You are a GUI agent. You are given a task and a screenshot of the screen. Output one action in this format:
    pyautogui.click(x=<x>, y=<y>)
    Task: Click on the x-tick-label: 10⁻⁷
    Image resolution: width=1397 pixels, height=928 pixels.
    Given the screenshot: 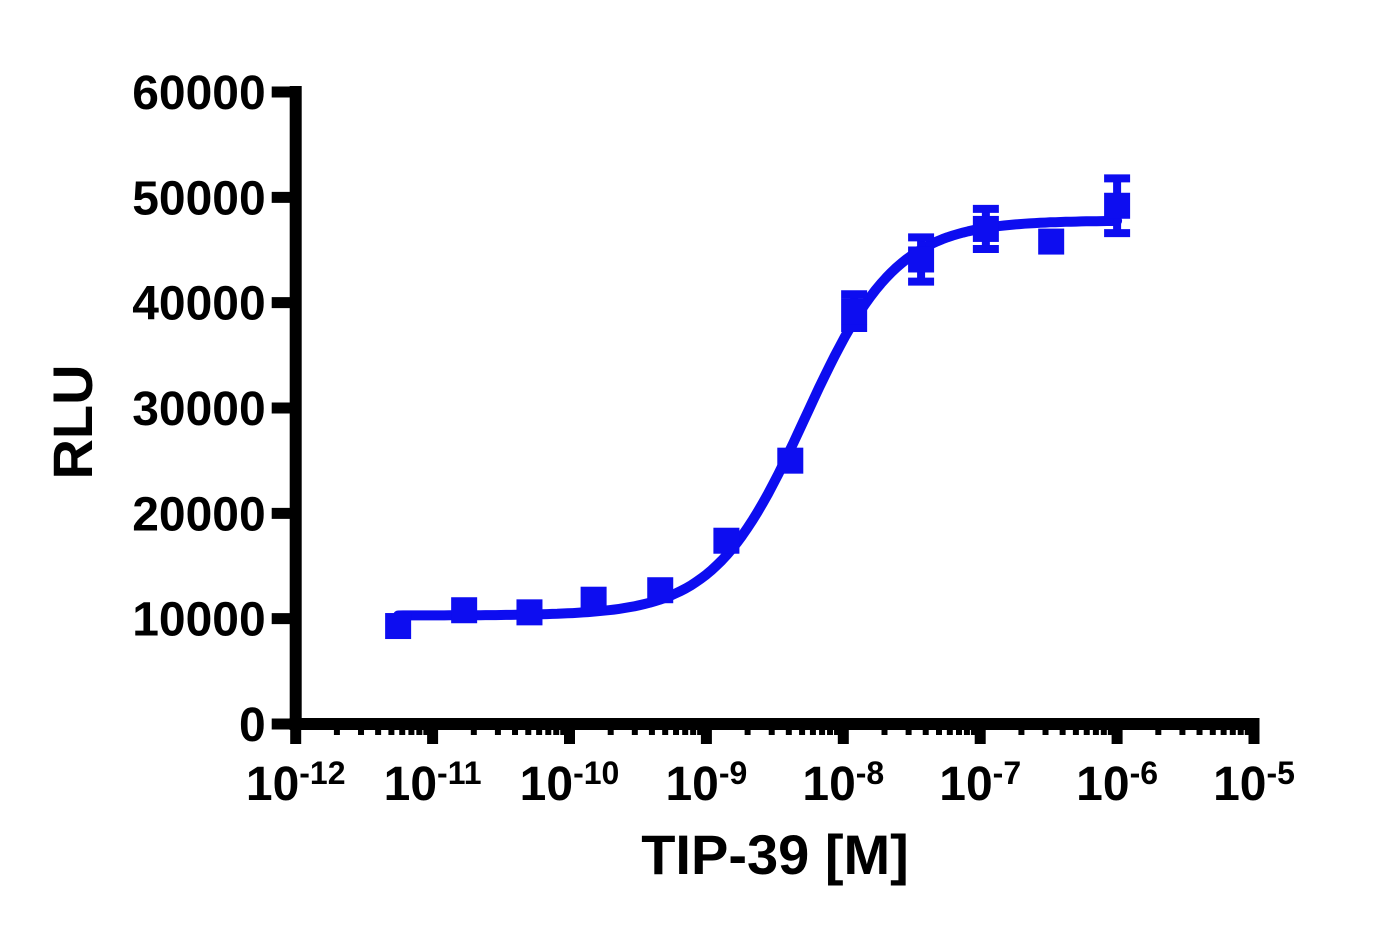 What is the action you would take?
    pyautogui.click(x=980, y=783)
    